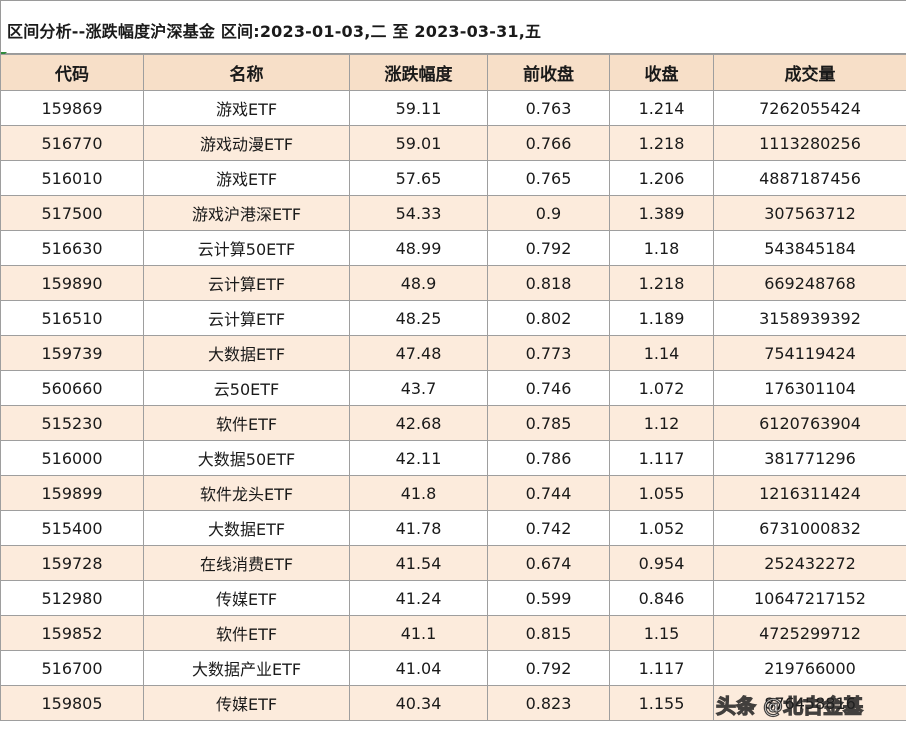 Image resolution: width=906 pixels, height=738 pixels. What do you see at coordinates (72, 493) in the screenshot?
I see `cell-code: 159899` at bounding box center [72, 493].